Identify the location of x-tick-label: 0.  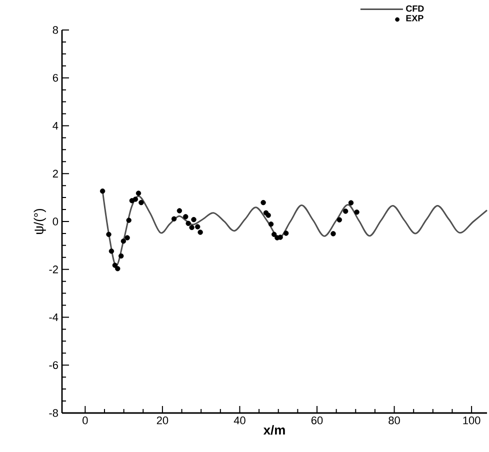
(85, 420).